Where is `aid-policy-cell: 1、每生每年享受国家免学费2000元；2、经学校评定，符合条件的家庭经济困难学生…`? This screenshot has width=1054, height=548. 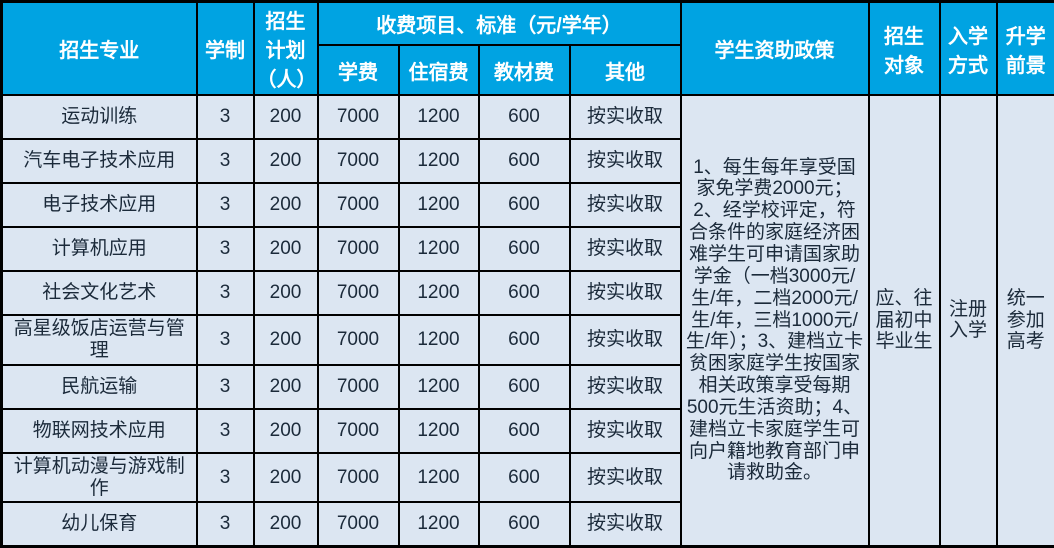
aid-policy-cell: 1、每生每年享受国家免学费2000元；2、经学校评定，符合条件的家庭经济困难学生… is located at coordinates (775, 320).